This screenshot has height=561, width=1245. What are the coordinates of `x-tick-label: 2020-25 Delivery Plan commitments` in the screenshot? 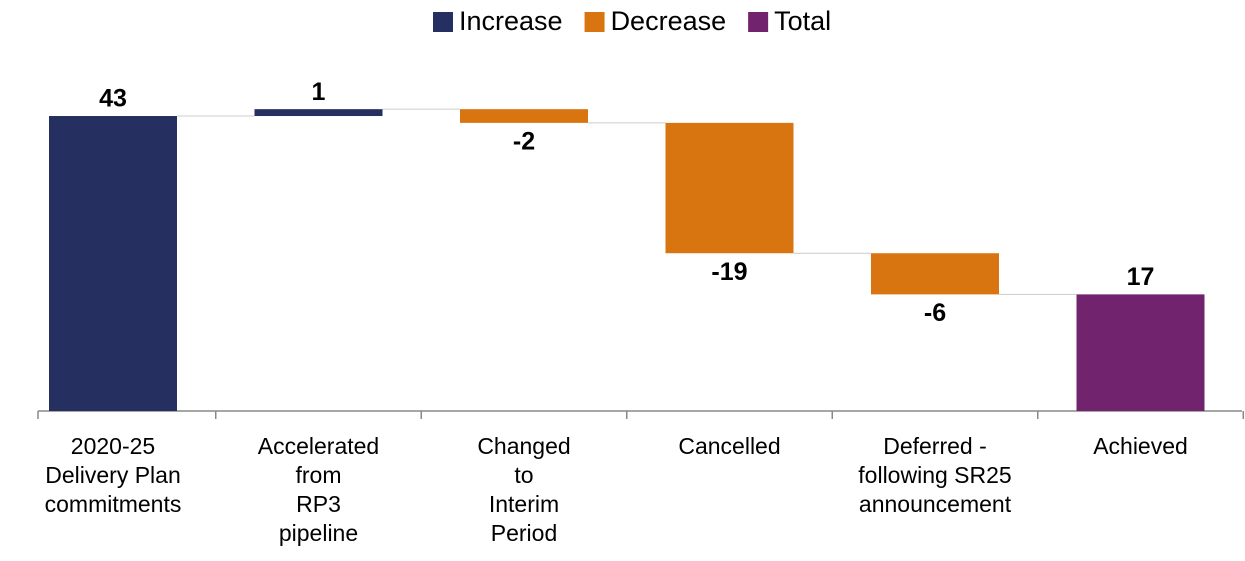 It's located at (113, 475).